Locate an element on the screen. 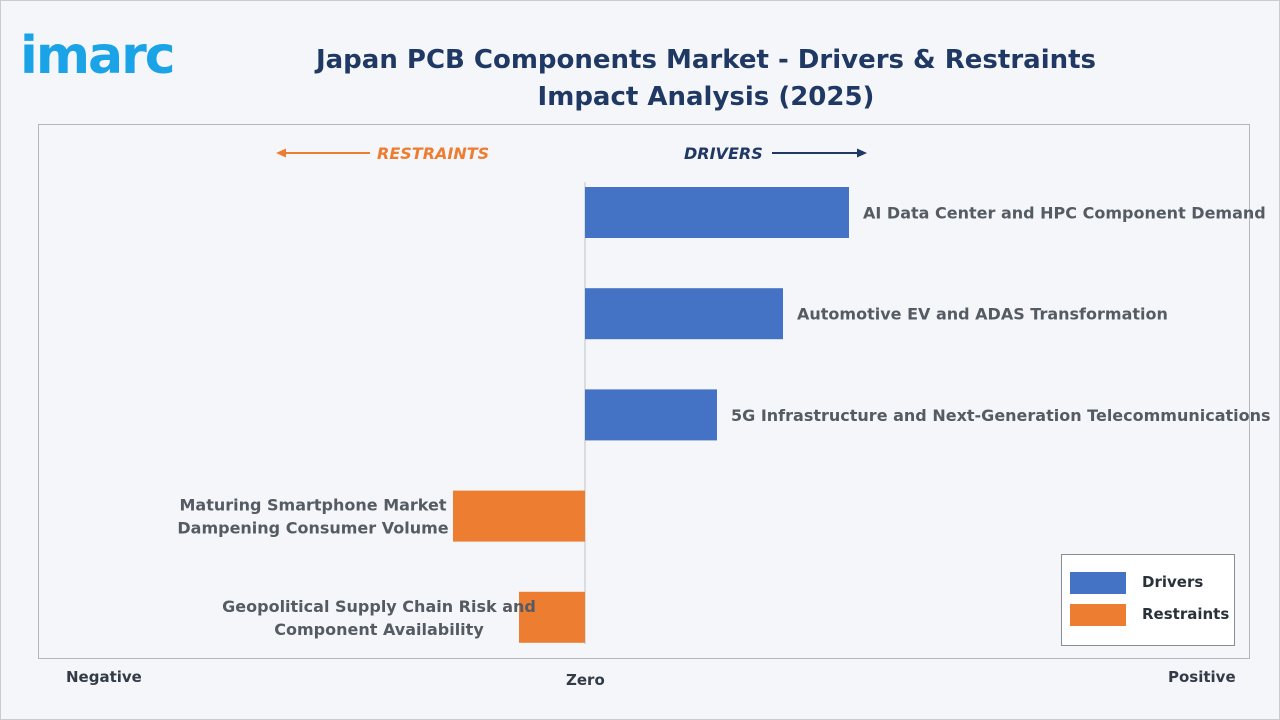 Image resolution: width=1280 pixels, height=720 pixels. restraints-arrow-head is located at coordinates (281, 153).